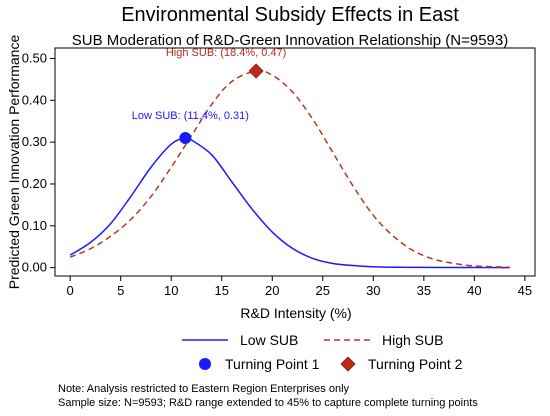  Describe the element at coordinates (34, 267) in the screenshot. I see `y-tick-label: 0.00` at that location.